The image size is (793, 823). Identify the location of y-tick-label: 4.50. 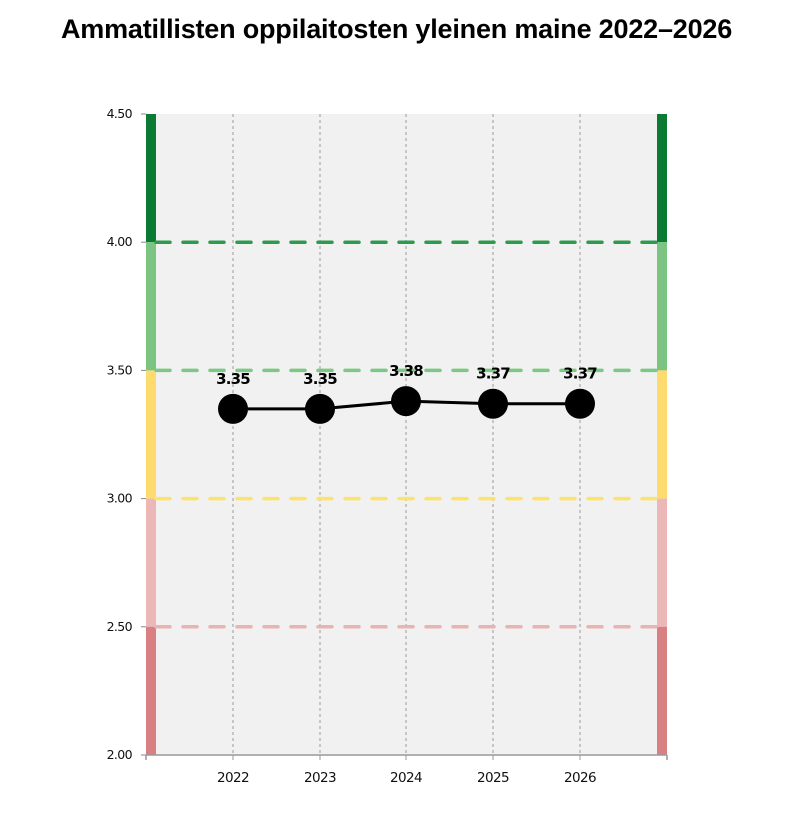
(120, 113).